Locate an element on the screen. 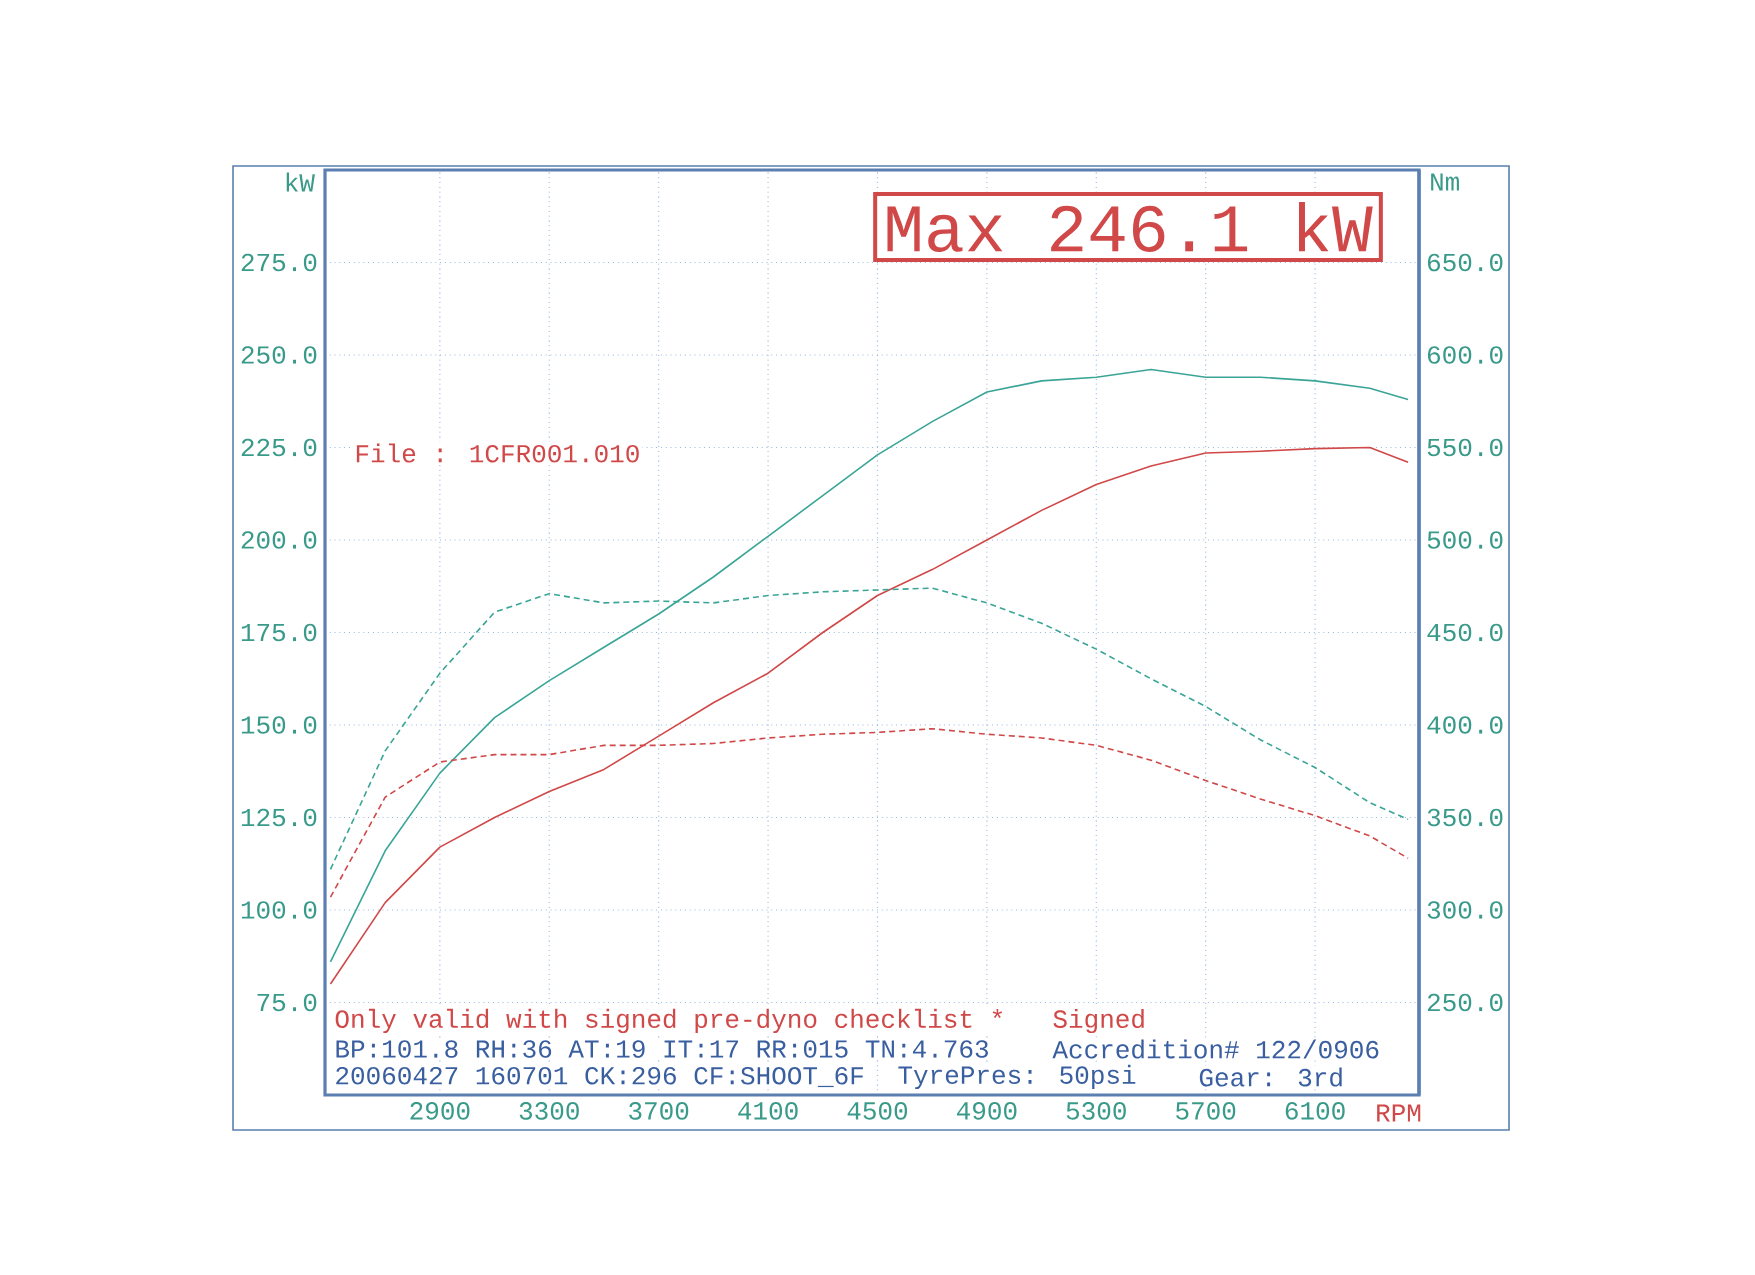 The width and height of the screenshot is (1755, 1275). x-tick-label: 5300 is located at coordinates (1096, 1111).